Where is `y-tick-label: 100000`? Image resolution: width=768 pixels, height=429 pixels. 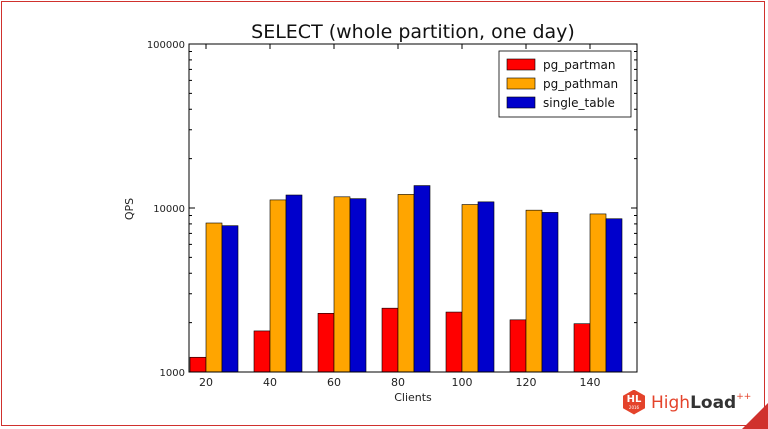
y-tick-label: 100000 is located at coordinates (166, 45).